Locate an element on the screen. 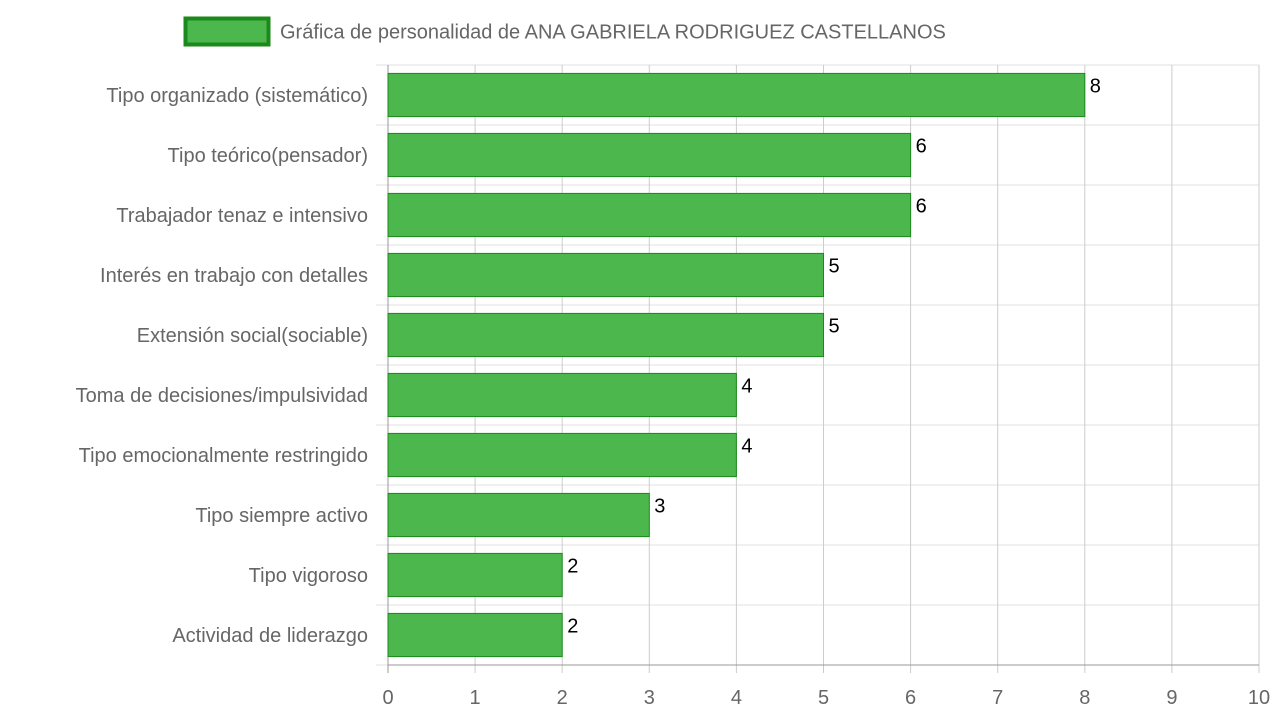 The image size is (1278, 720). x-tick-label: 10 is located at coordinates (1259, 698).